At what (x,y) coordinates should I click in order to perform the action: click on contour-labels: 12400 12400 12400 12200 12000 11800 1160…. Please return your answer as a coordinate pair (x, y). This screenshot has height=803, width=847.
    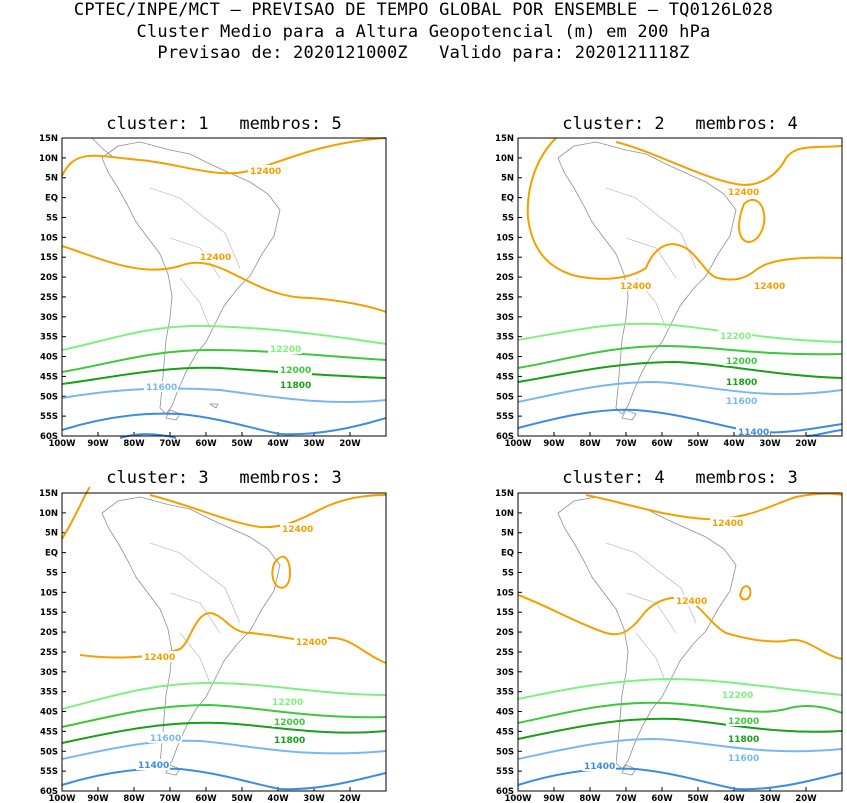
    Looking at the image, I should click on (702, 312).